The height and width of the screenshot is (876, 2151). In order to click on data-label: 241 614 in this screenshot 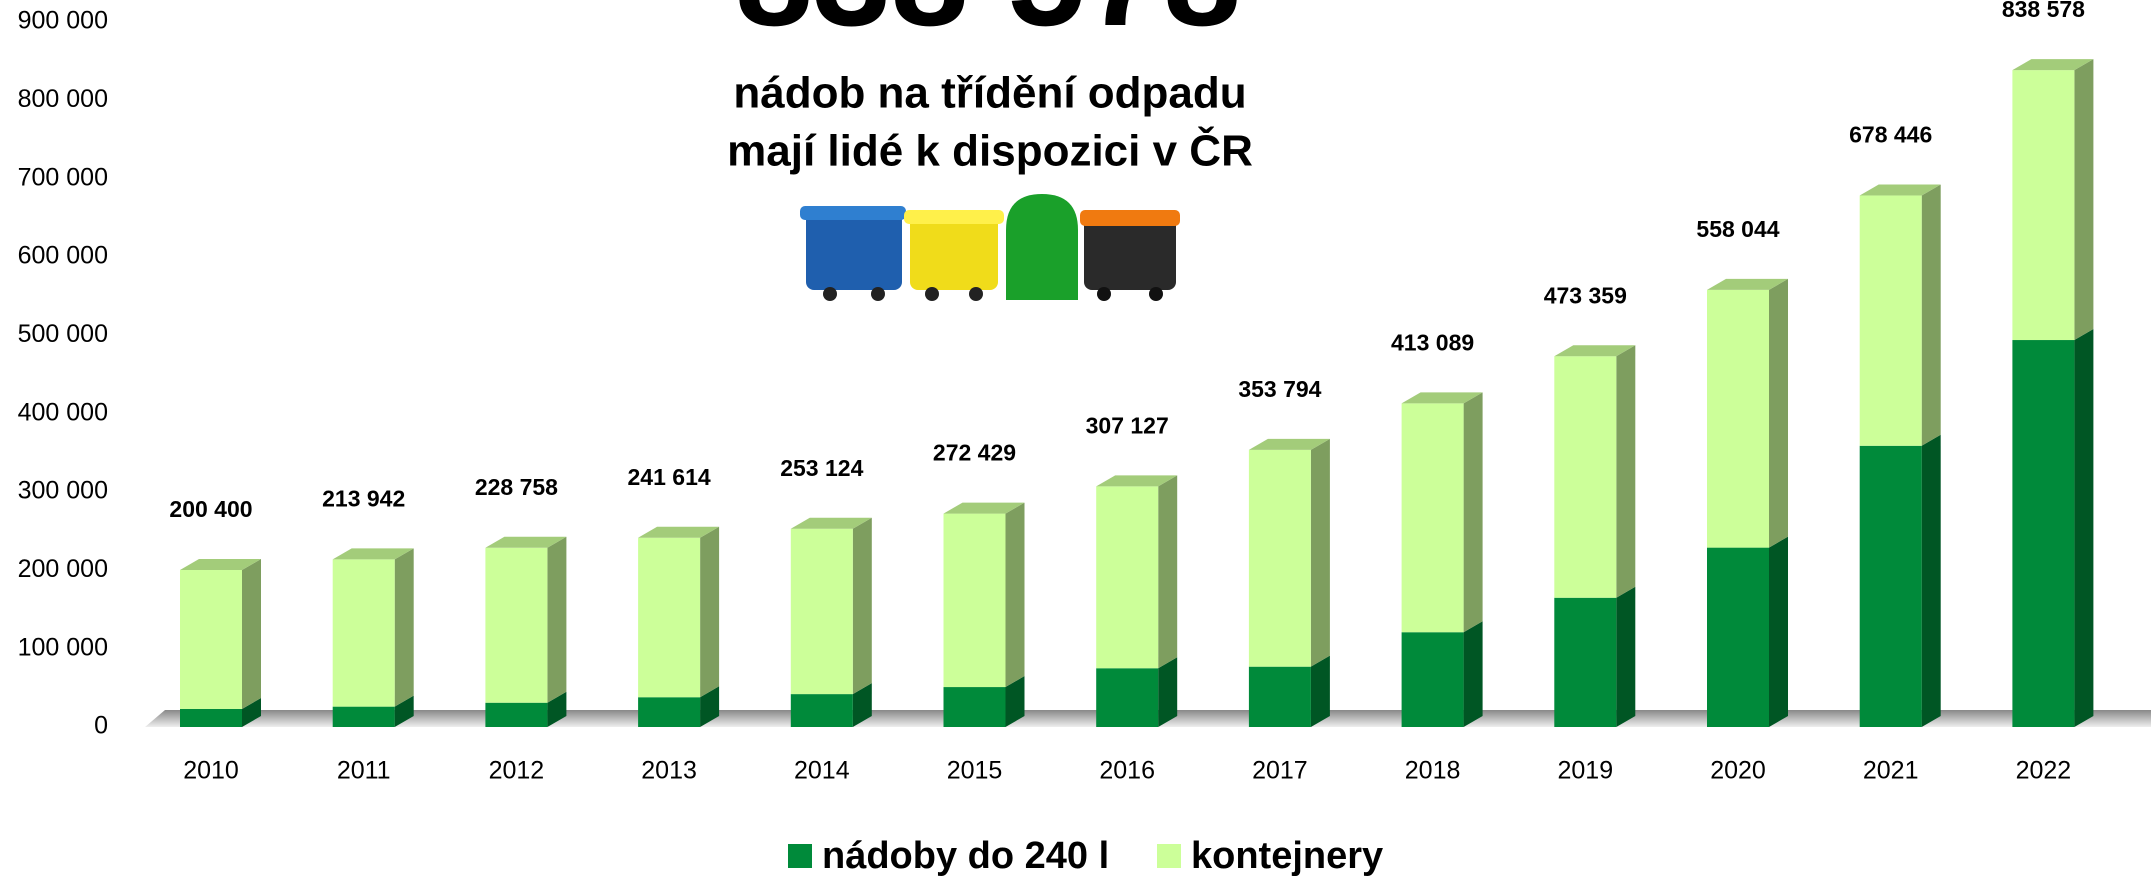, I will do `click(669, 477)`.